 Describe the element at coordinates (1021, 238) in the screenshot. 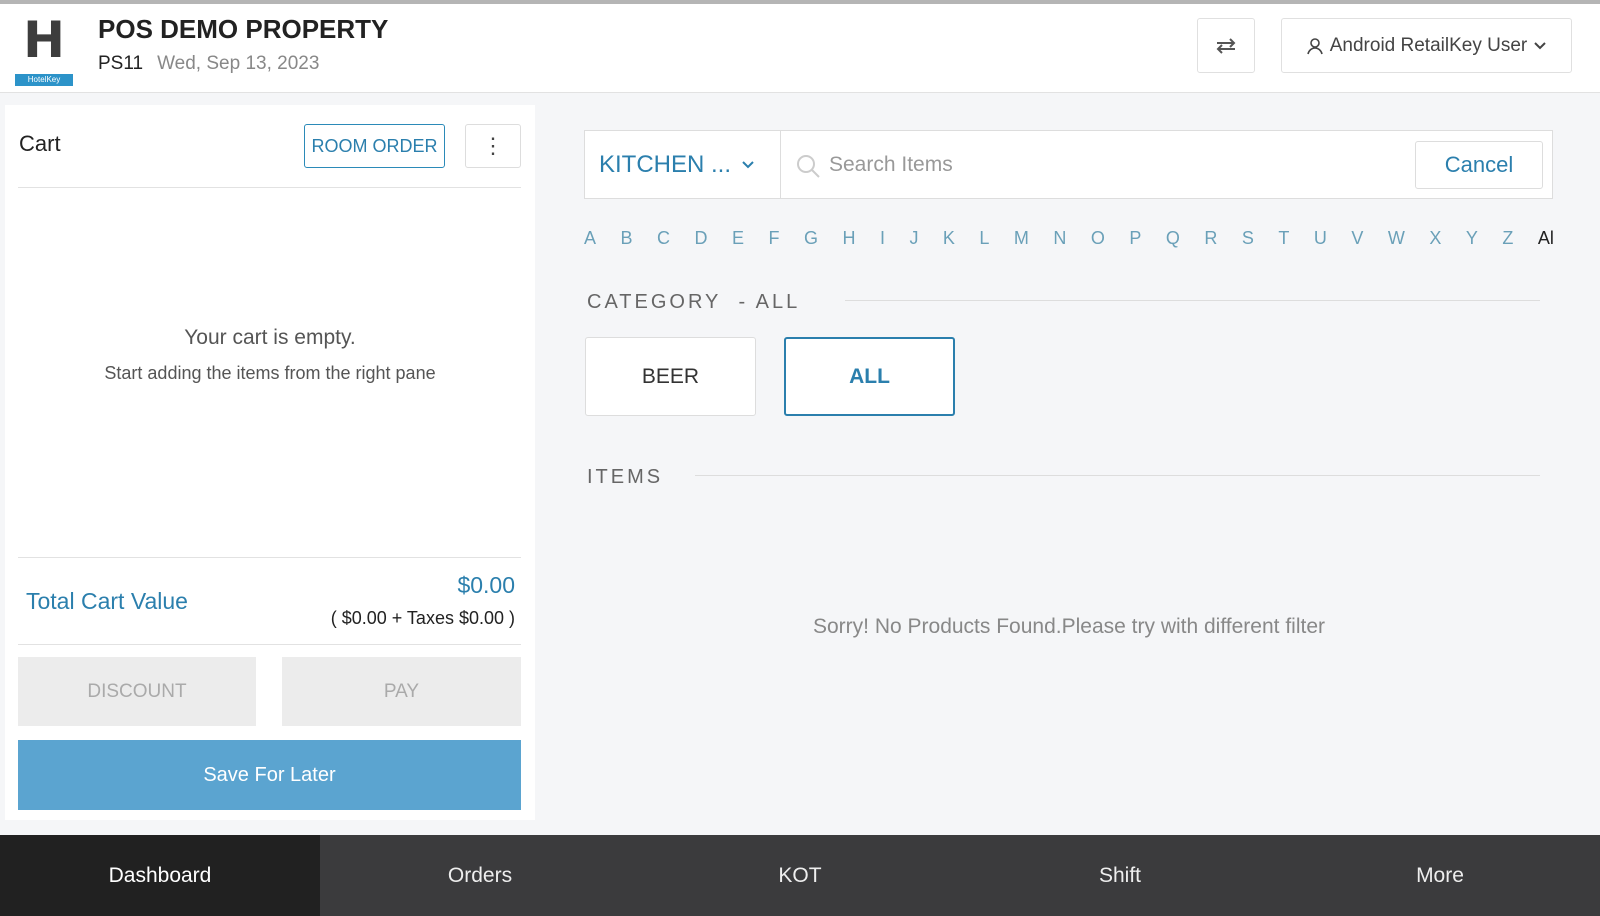

I see `letter-filter-m: M` at that location.